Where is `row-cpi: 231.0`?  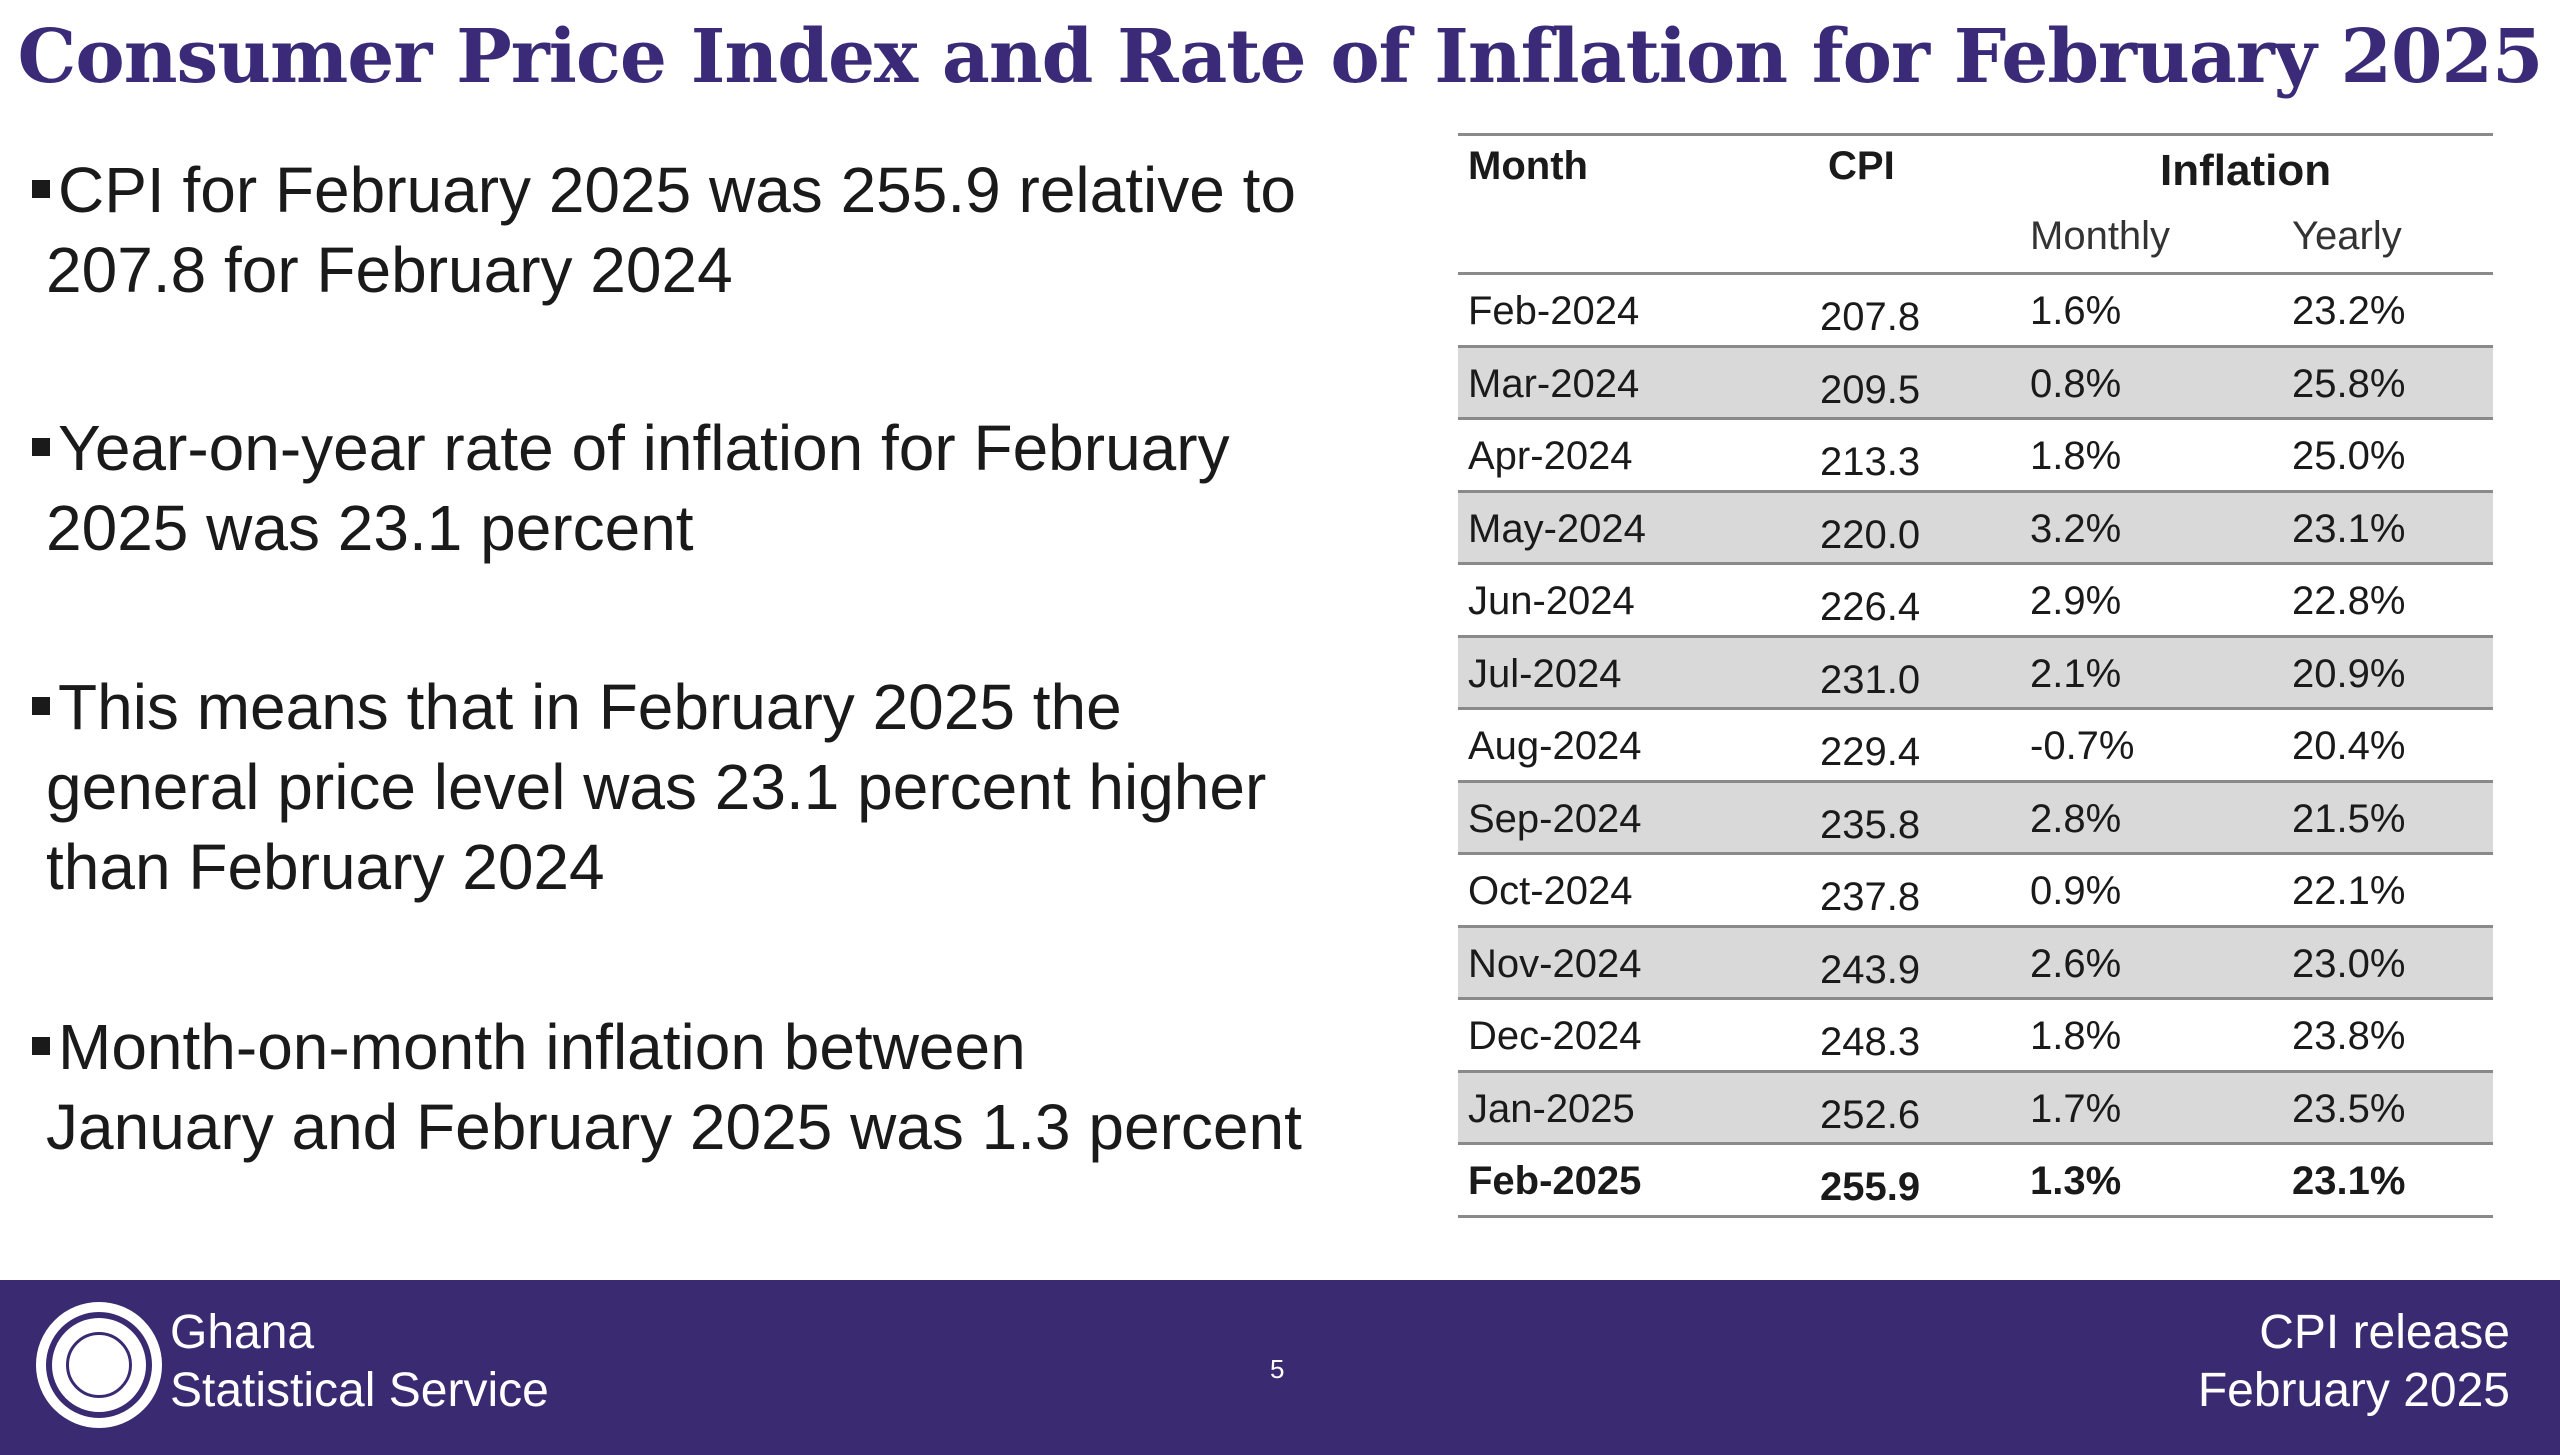 row-cpi: 231.0 is located at coordinates (1870, 679).